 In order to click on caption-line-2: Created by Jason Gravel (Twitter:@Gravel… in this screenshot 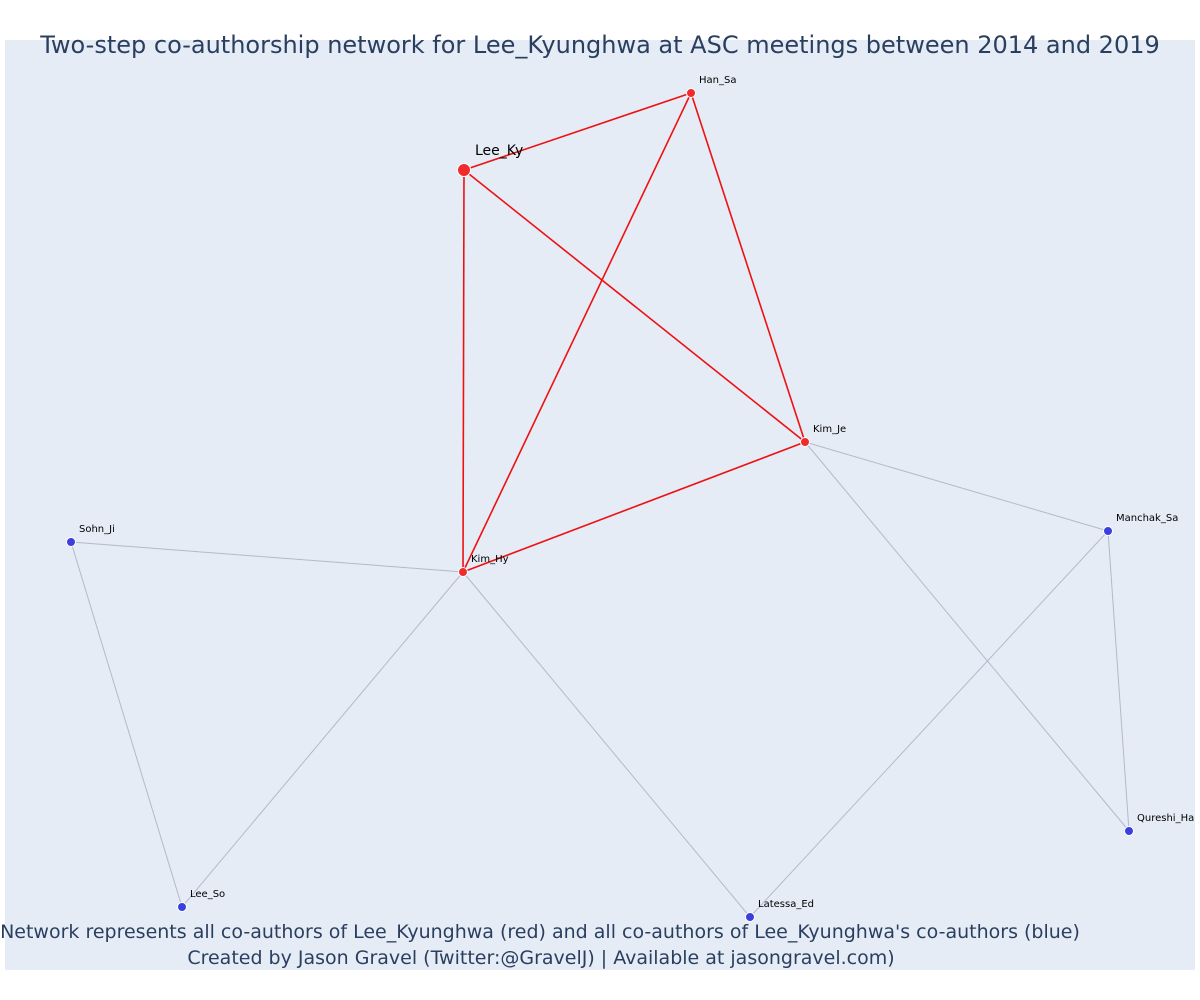, I will do `click(540, 958)`.